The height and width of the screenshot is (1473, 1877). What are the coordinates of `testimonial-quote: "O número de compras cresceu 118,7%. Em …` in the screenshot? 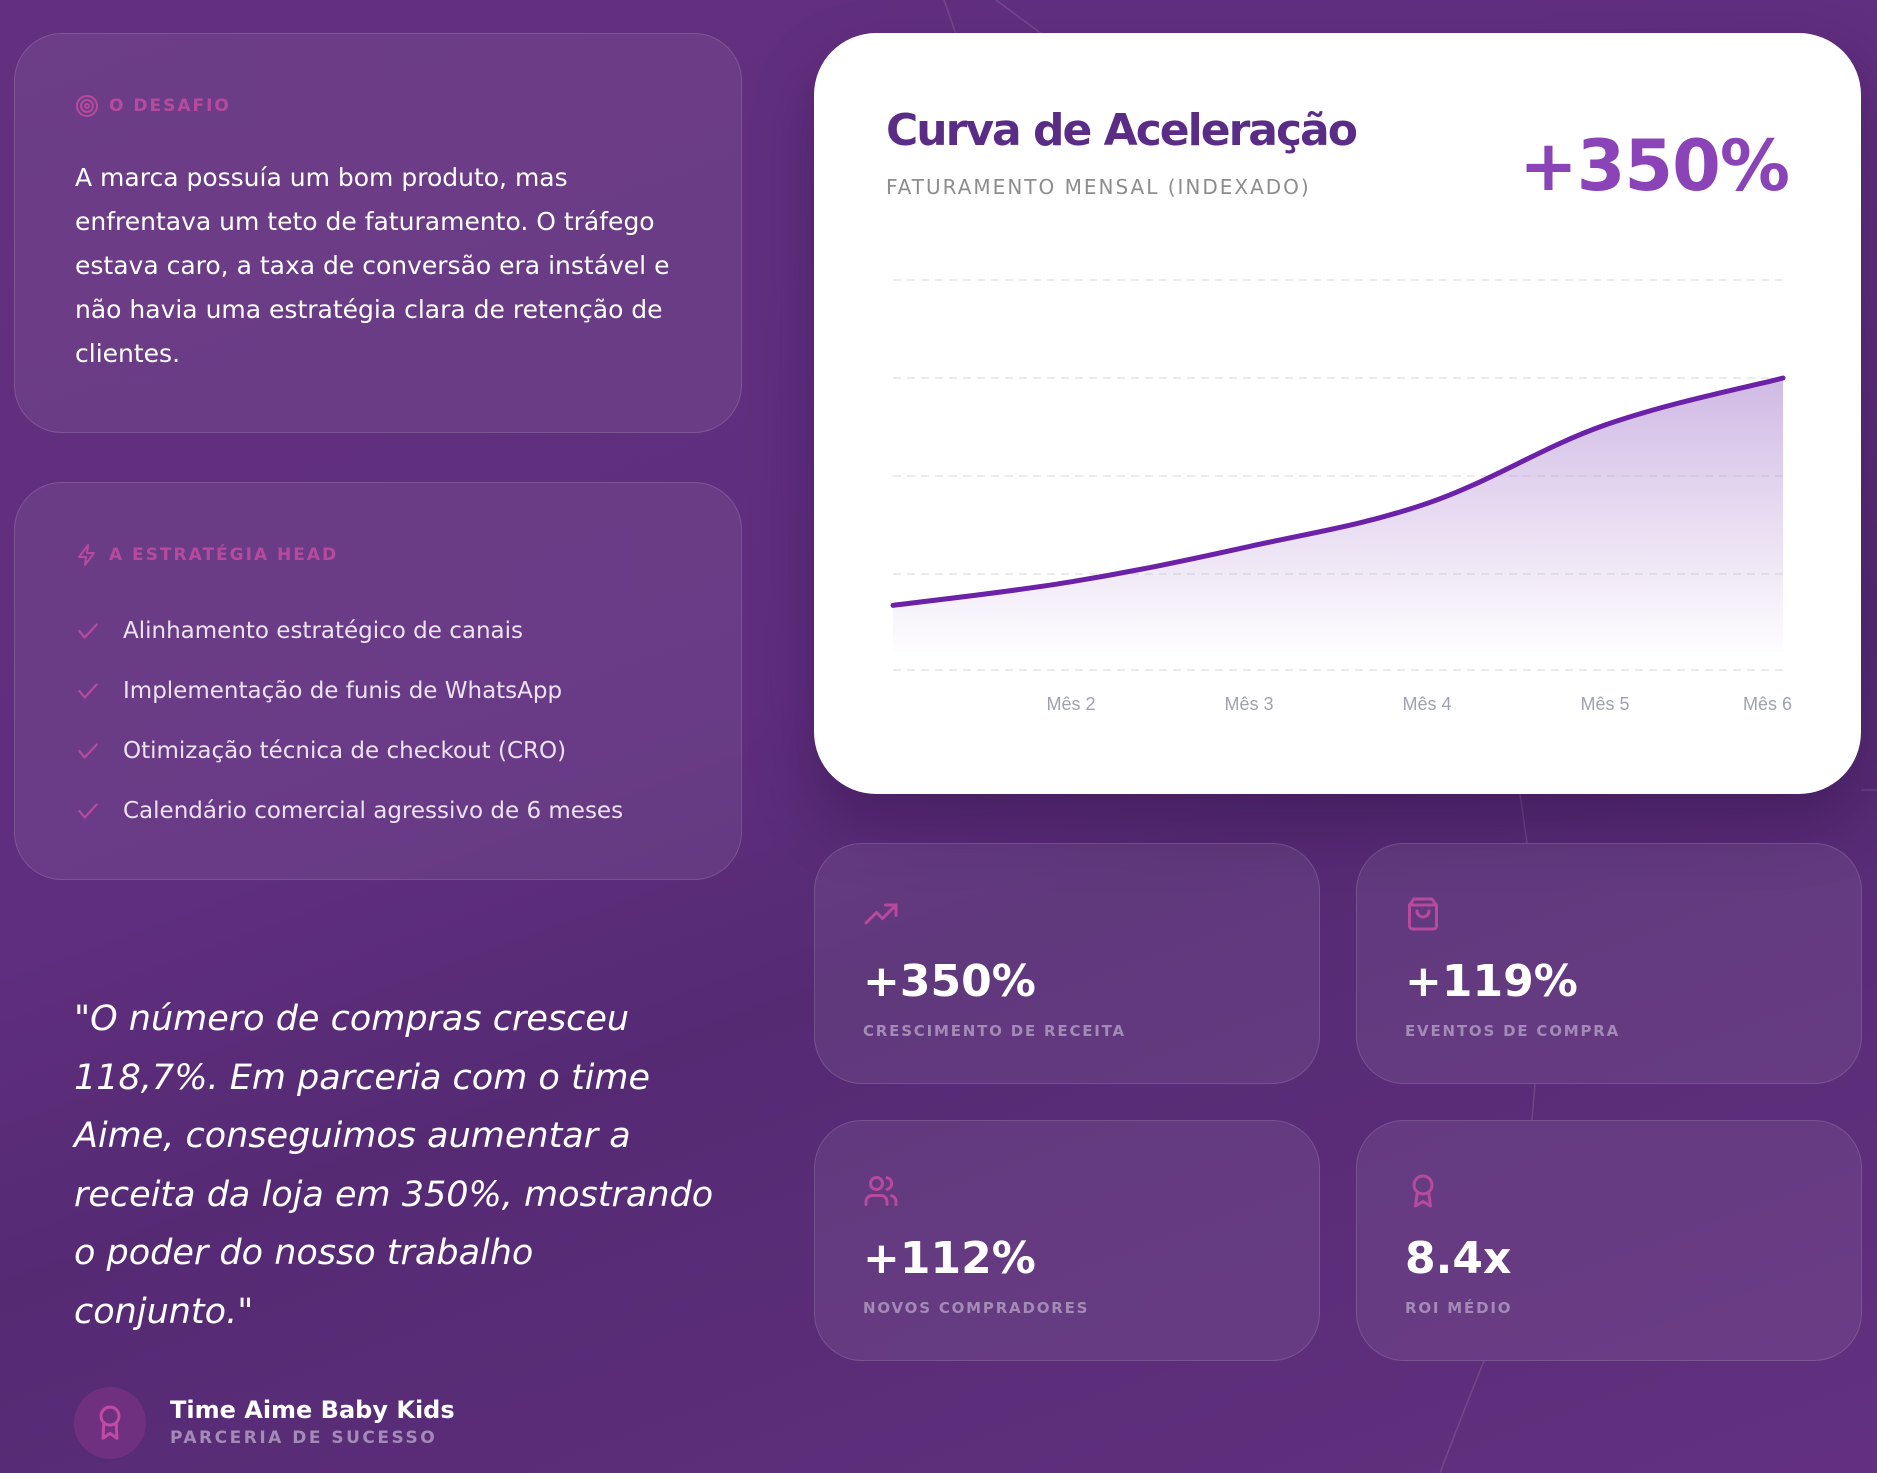 It's located at (394, 1165).